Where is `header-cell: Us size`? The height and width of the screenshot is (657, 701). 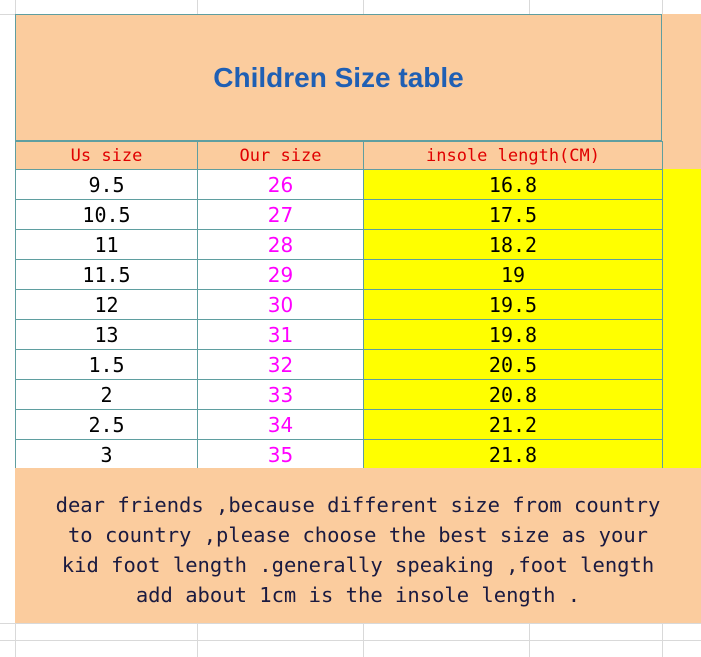
header-cell: Us size is located at coordinates (106, 155).